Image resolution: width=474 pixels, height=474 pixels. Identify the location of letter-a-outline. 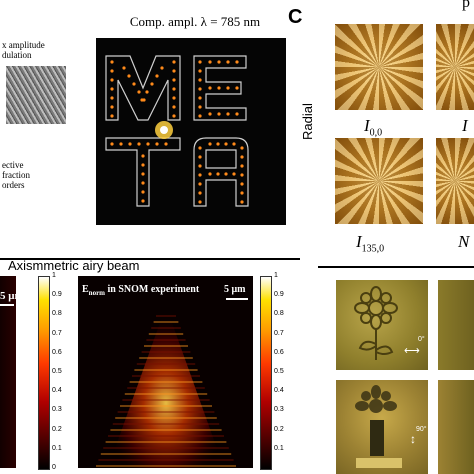
(221, 172).